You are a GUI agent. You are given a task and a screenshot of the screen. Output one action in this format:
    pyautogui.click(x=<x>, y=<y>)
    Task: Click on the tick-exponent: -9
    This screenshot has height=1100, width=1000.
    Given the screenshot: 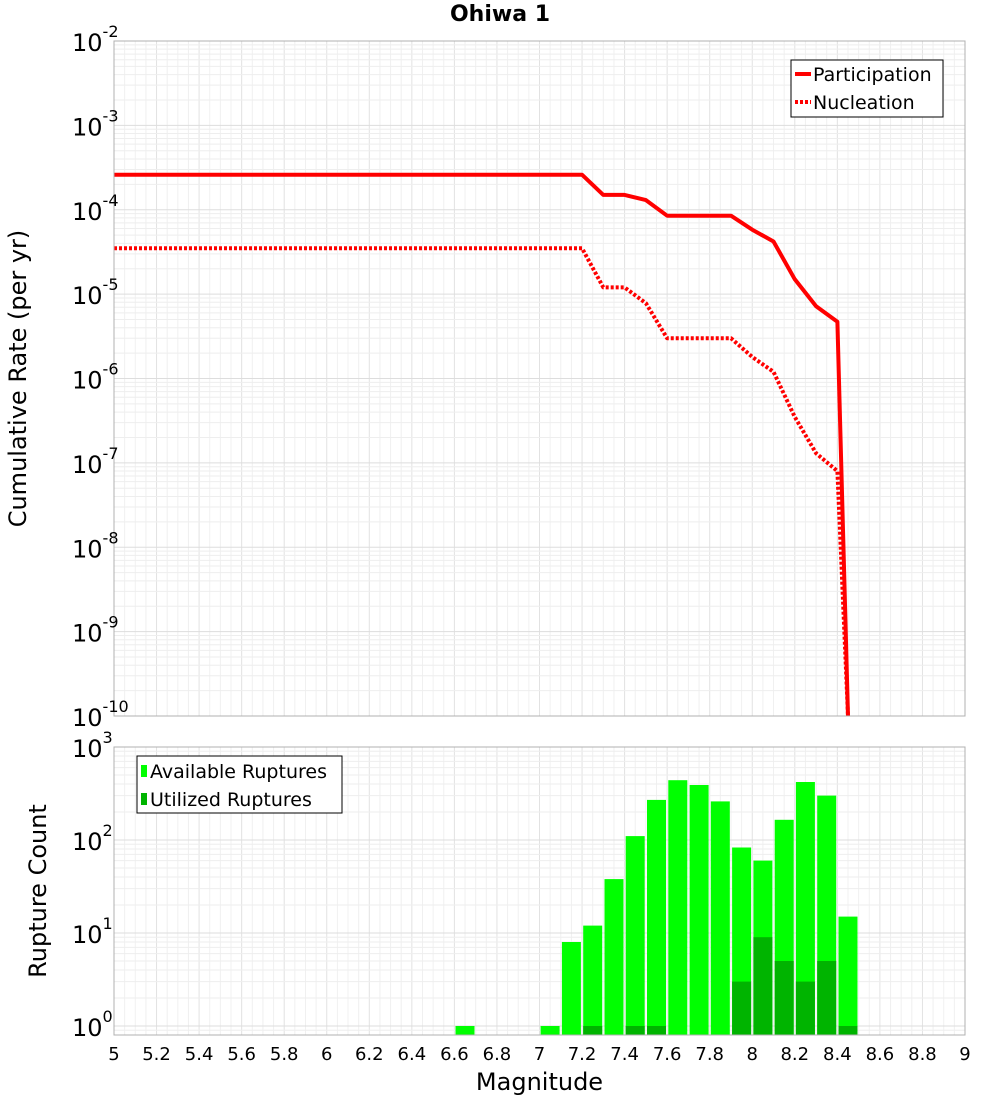 What is the action you would take?
    pyautogui.click(x=111, y=622)
    